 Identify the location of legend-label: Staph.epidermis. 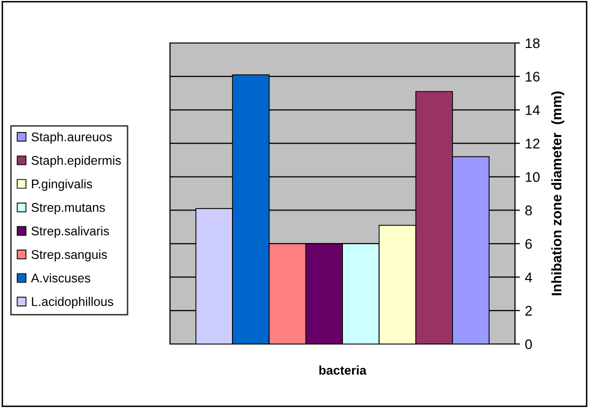
(76, 162).